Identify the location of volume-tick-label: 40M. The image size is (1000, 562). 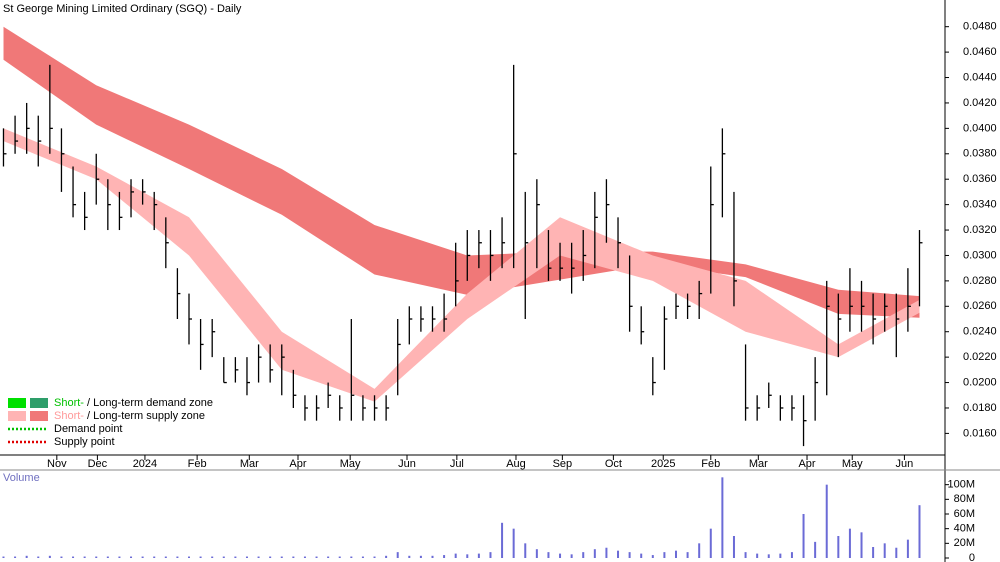
(964, 529).